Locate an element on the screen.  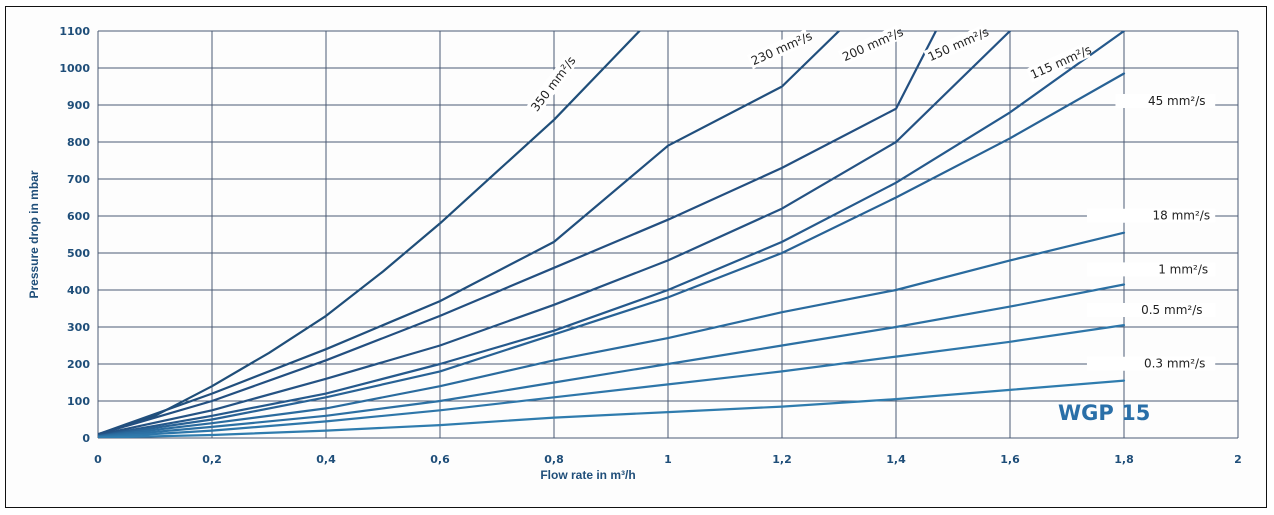
y-tick-label: 100 is located at coordinates (78, 401).